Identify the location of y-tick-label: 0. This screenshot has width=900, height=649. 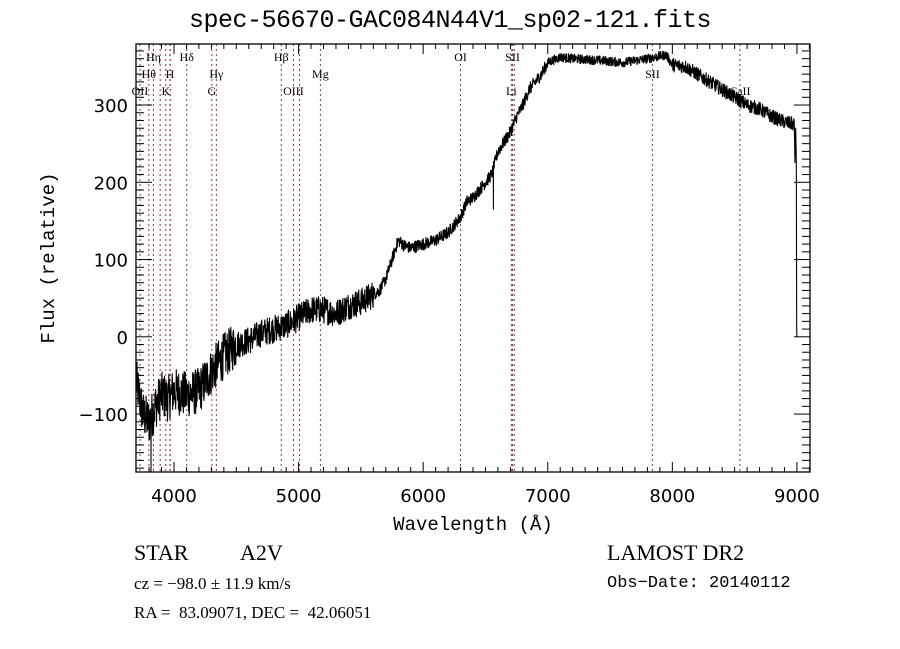
(122, 338).